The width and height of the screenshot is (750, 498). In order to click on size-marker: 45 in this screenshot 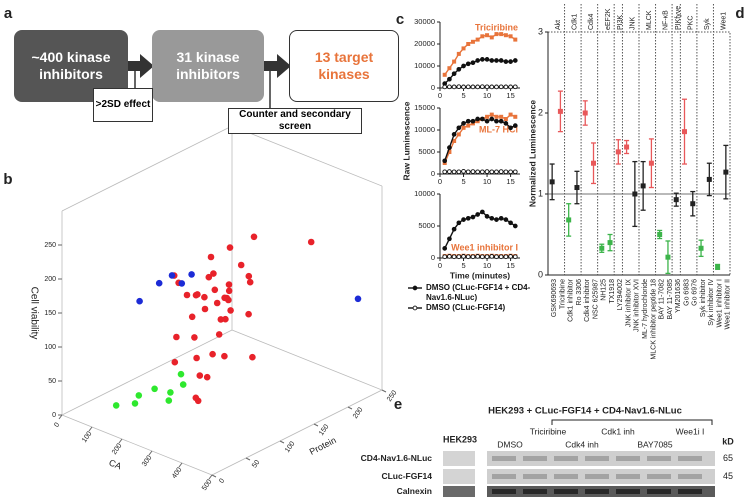, I will do `click(728, 476)`.